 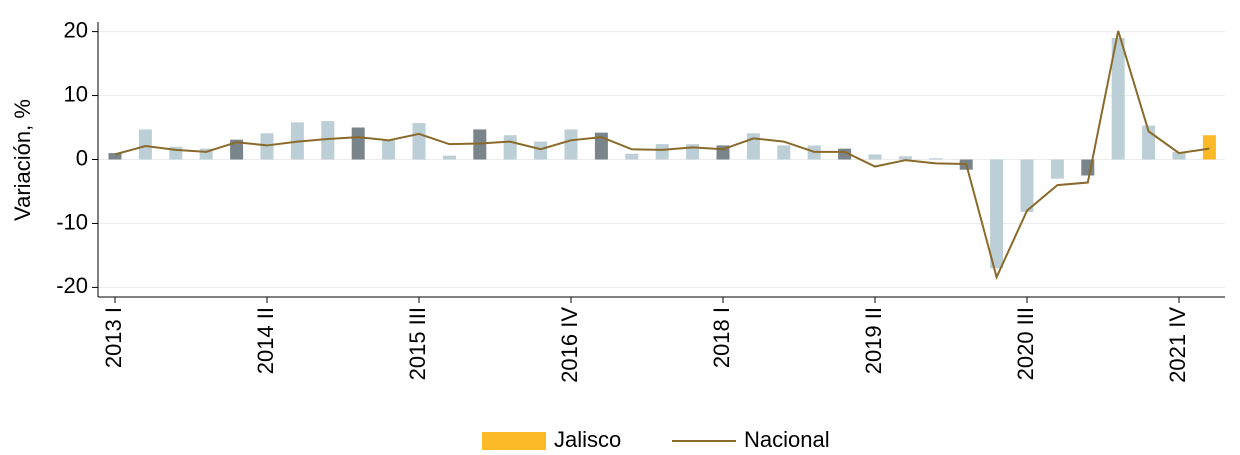 What do you see at coordinates (787, 439) in the screenshot?
I see `legend-label: Nacional` at bounding box center [787, 439].